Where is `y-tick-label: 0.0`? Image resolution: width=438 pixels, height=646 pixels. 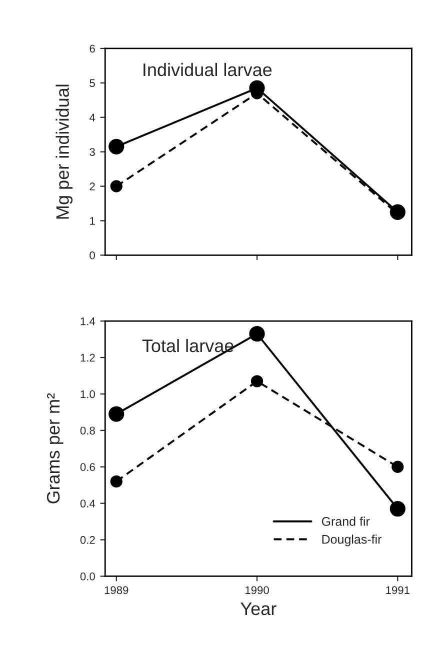 y-tick-label: 0.0 is located at coordinates (87, 576).